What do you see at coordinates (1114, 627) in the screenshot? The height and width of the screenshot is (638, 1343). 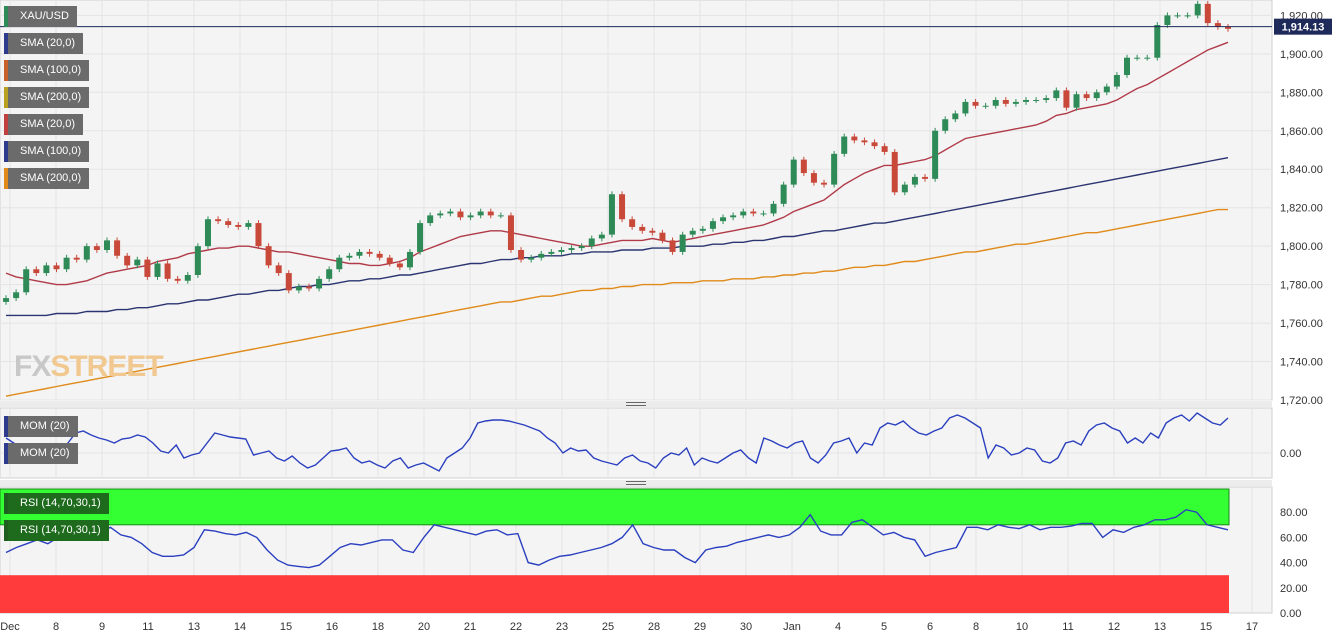 I see `x-tick-label: 12` at bounding box center [1114, 627].